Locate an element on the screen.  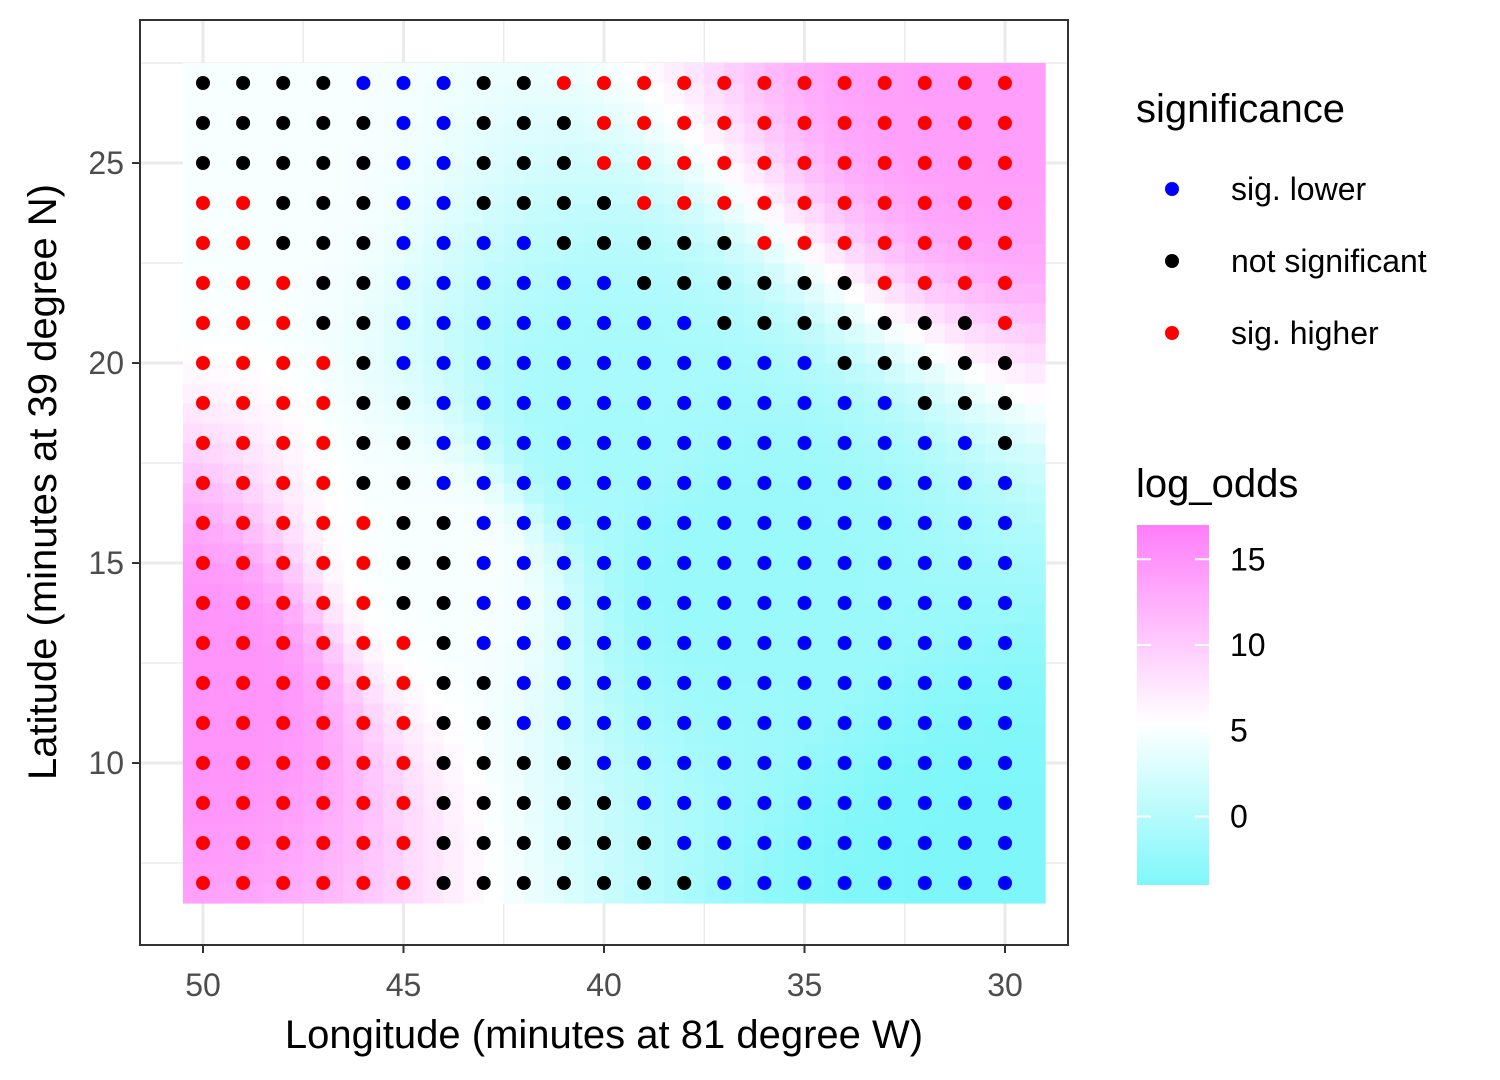
colorbar-tick-label: 10 is located at coordinates (1248, 645).